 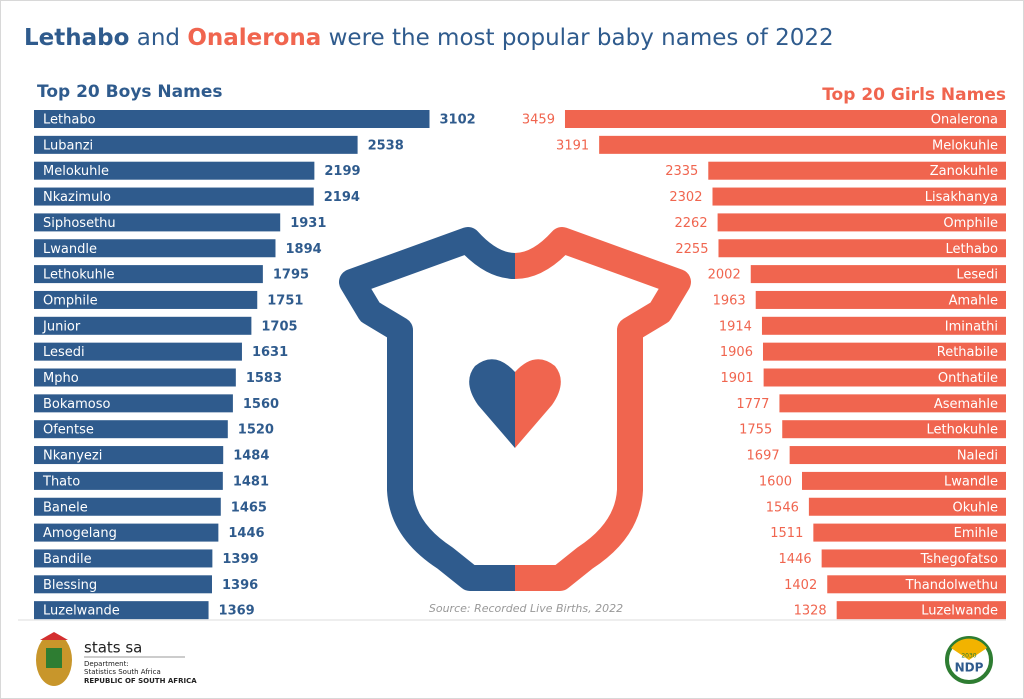 What do you see at coordinates (68, 145) in the screenshot?
I see `bar-category-label: Lubanzi` at bounding box center [68, 145].